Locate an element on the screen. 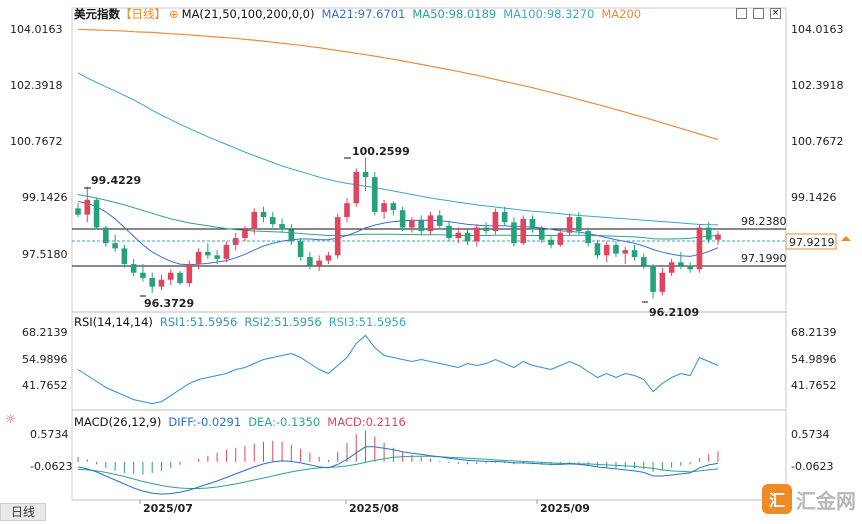 The height and width of the screenshot is (524, 862). x-tick: 2025/09 is located at coordinates (565, 508).